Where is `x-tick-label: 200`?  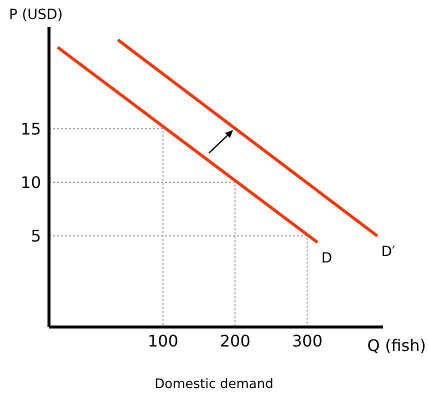 x-tick-label: 200 is located at coordinates (235, 340).